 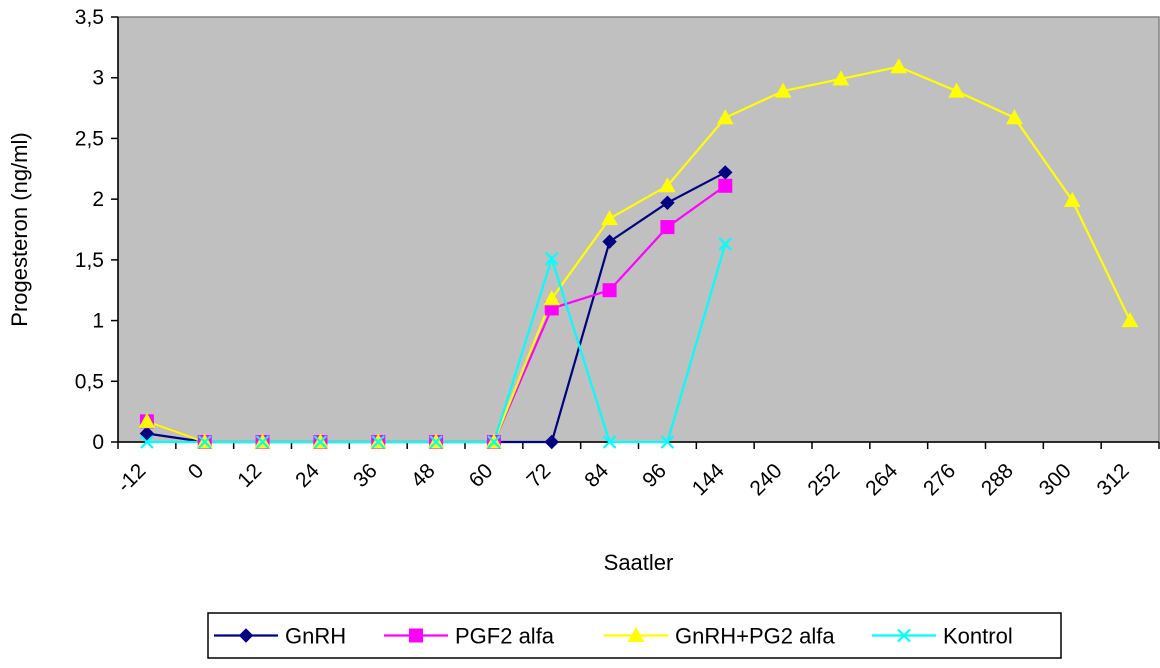 What do you see at coordinates (98, 442) in the screenshot?
I see `y-tick-label: 0` at bounding box center [98, 442].